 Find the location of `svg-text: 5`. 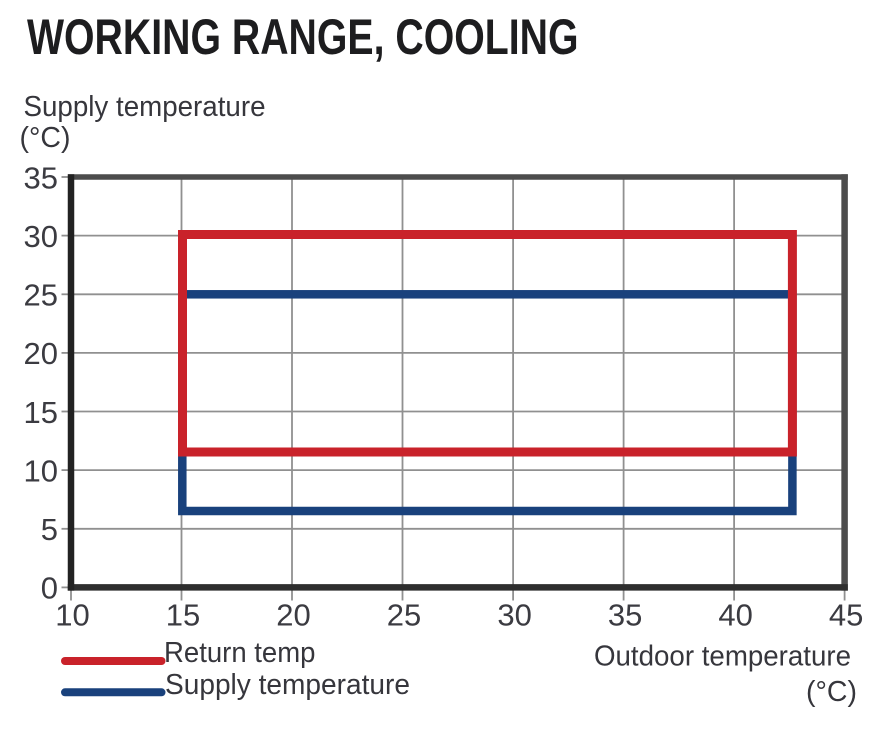

svg-text: 5 is located at coordinates (49, 529).